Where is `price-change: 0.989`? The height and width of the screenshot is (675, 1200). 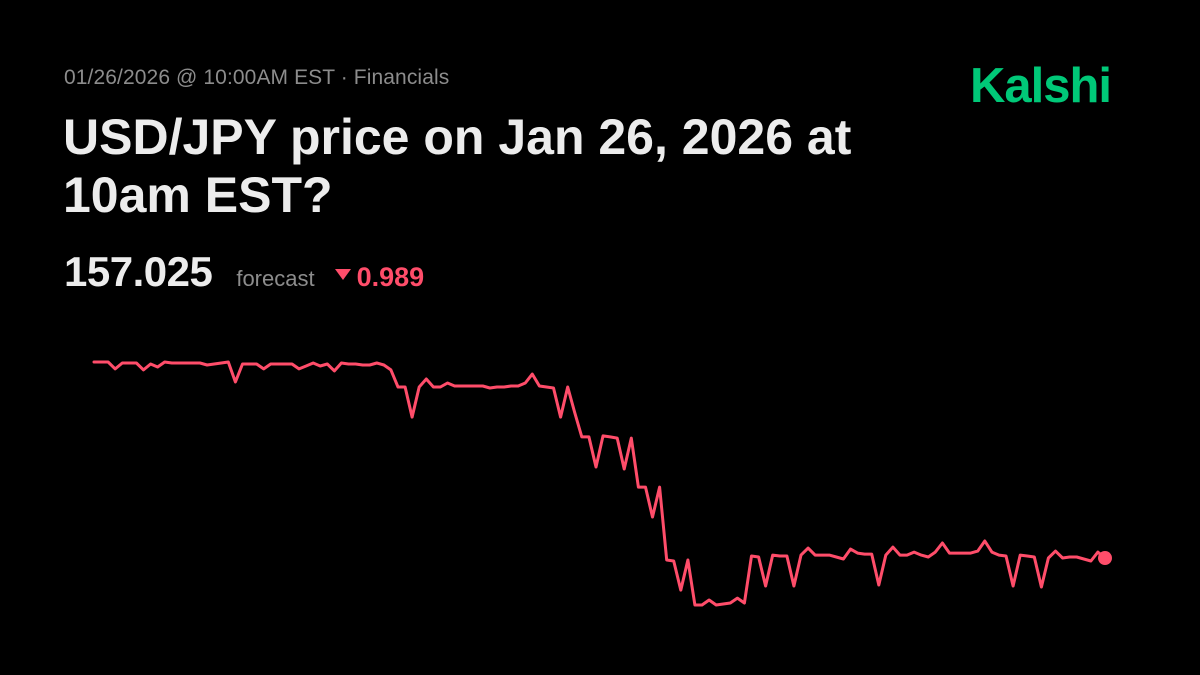 price-change: 0.989 is located at coordinates (373, 277).